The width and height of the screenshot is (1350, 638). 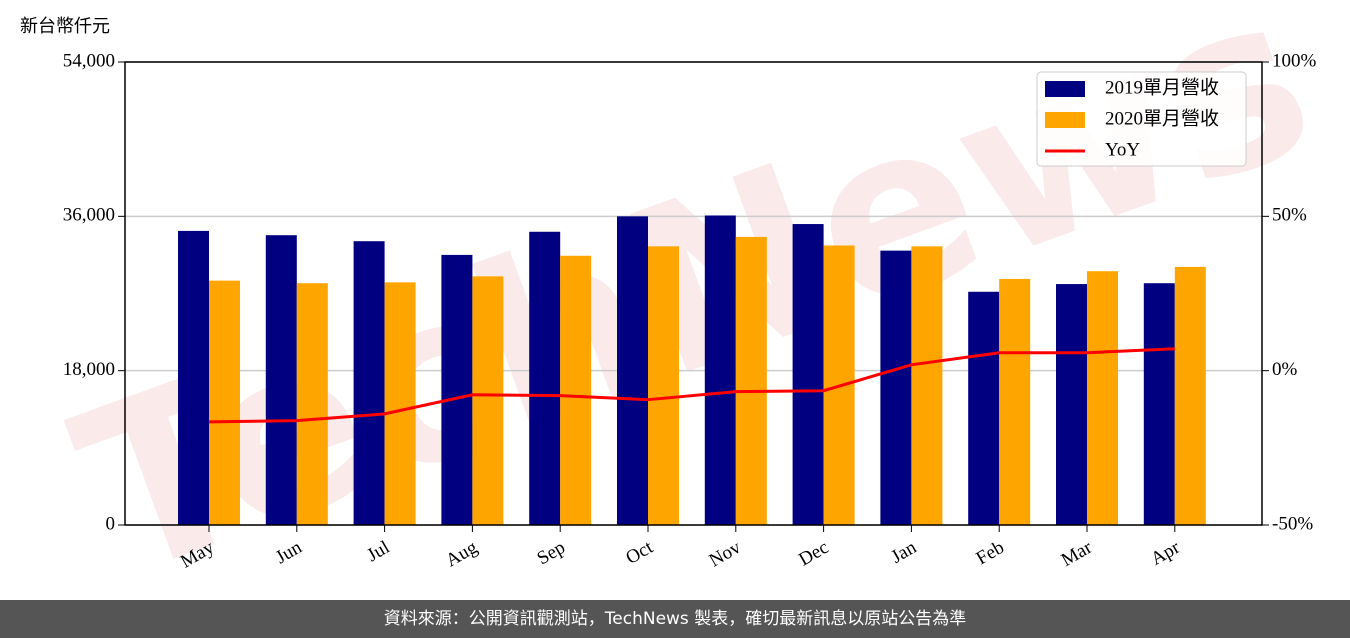 What do you see at coordinates (65, 26) in the screenshot?
I see `y-axis-label: 新台幣仟元` at bounding box center [65, 26].